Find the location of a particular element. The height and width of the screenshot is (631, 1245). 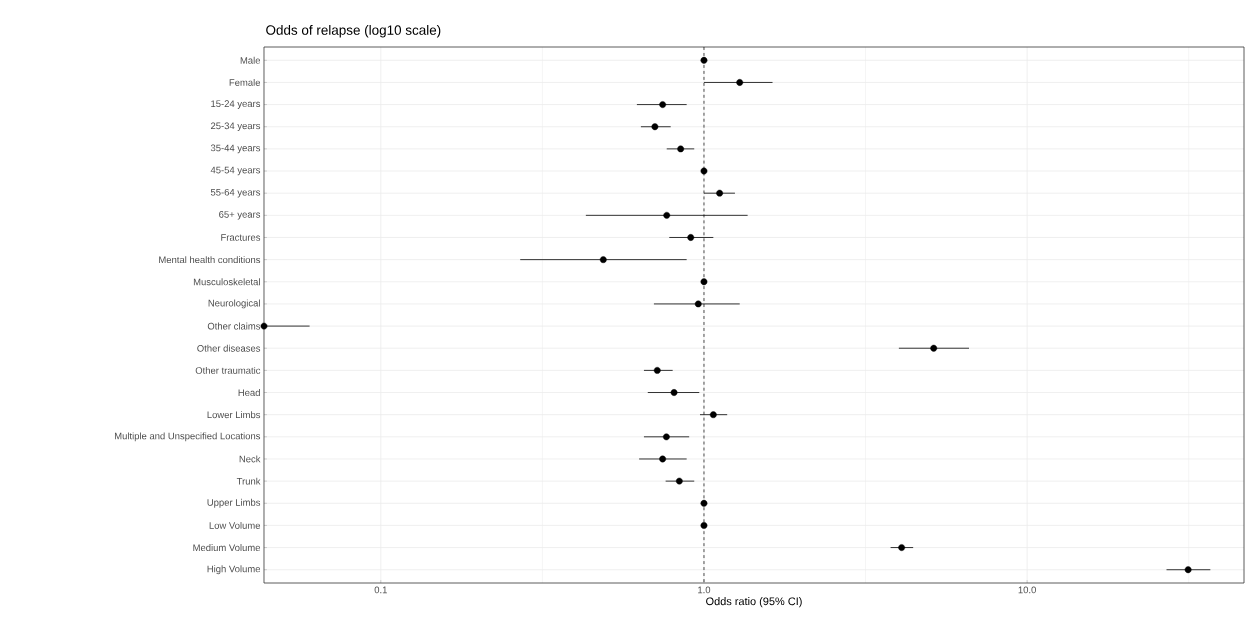

y-tick-label: High Volume is located at coordinates (234, 570).